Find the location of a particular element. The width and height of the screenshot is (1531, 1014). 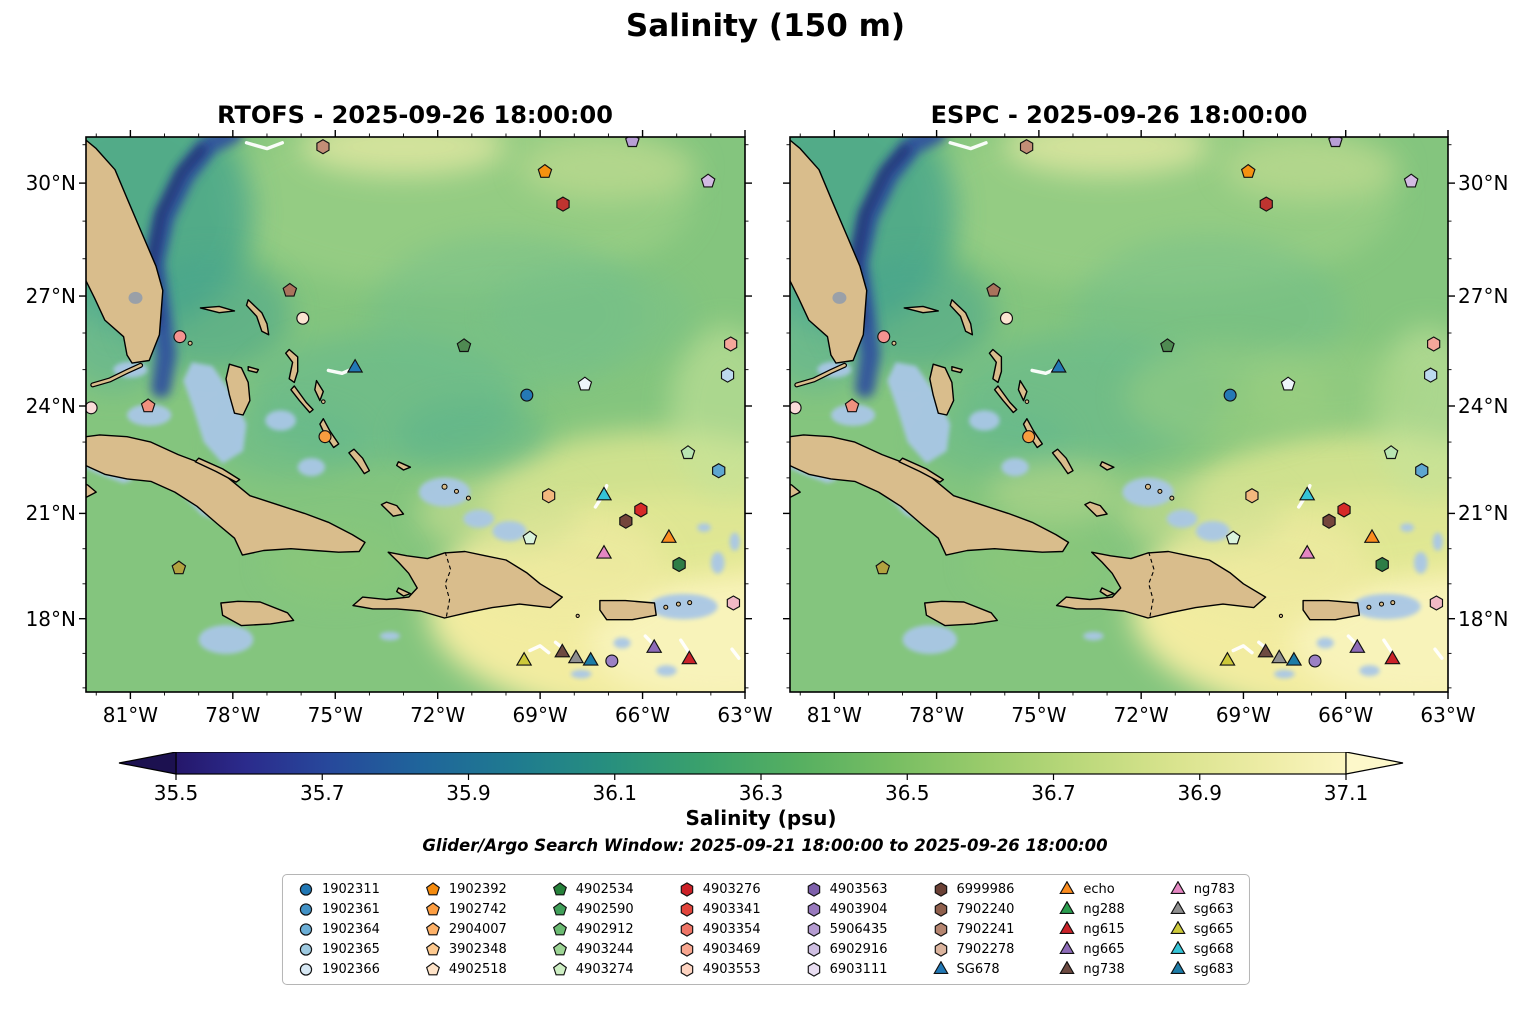

lon-tick-label: 63°W is located at coordinates (1448, 715).